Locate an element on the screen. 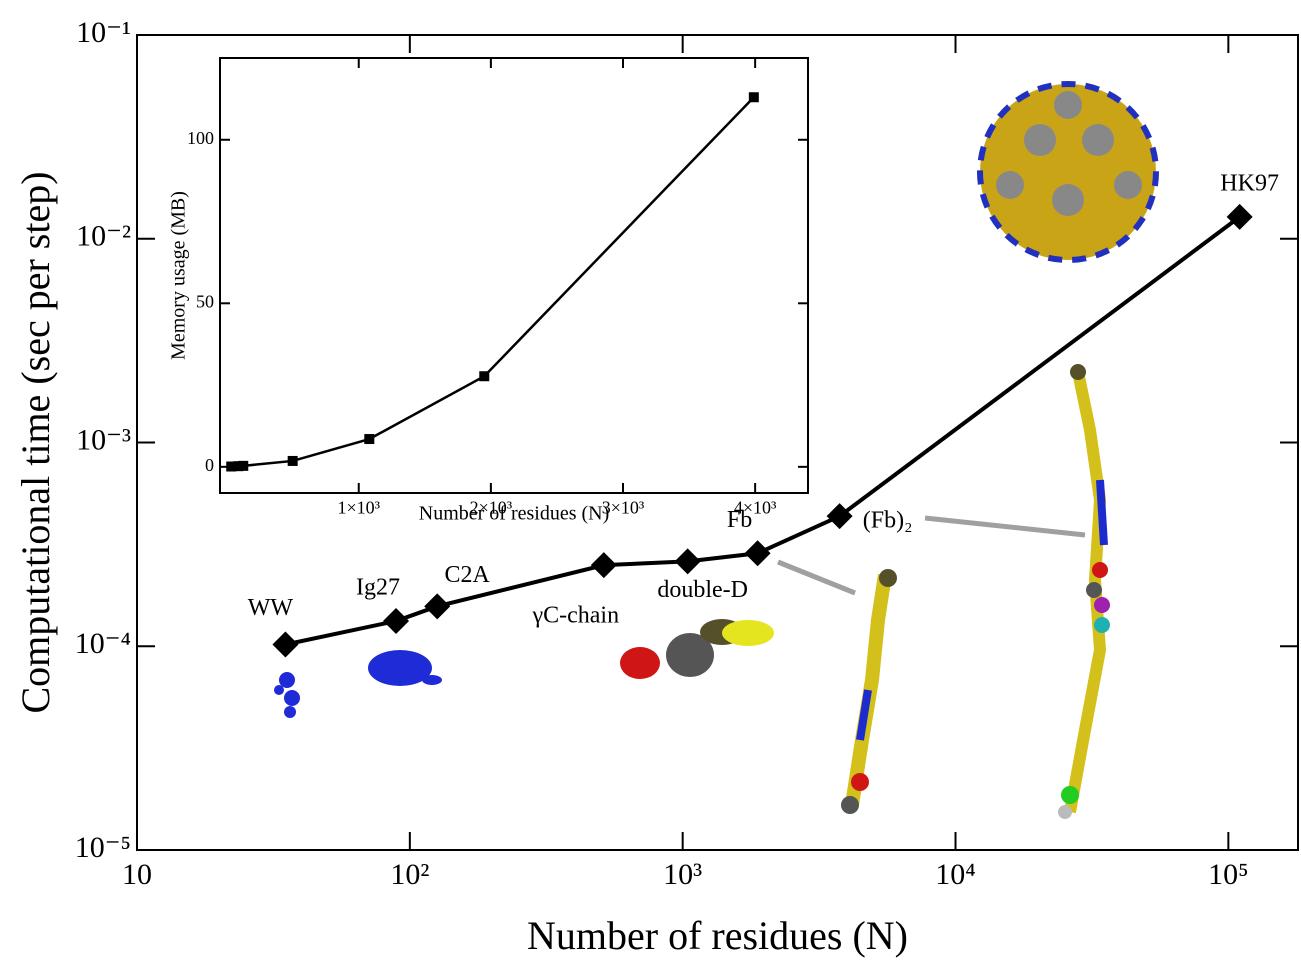 The height and width of the screenshot is (962, 1301). point-label: Fb is located at coordinates (739, 520).